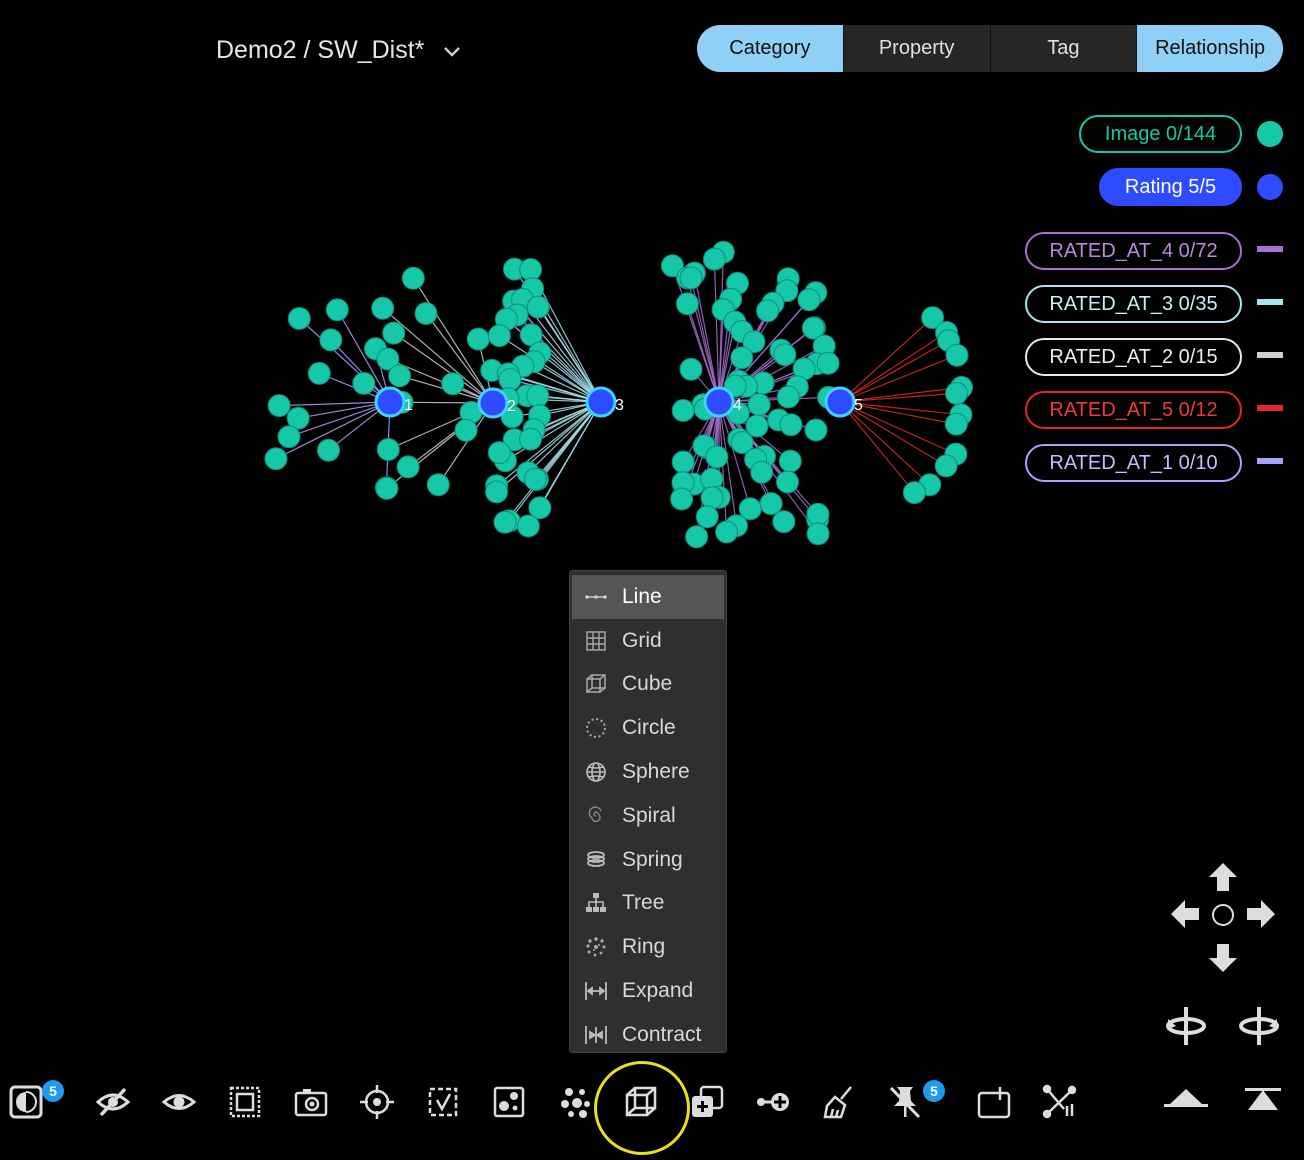  Describe the element at coordinates (917, 48) in the screenshot. I see `tab-property: Property` at that location.